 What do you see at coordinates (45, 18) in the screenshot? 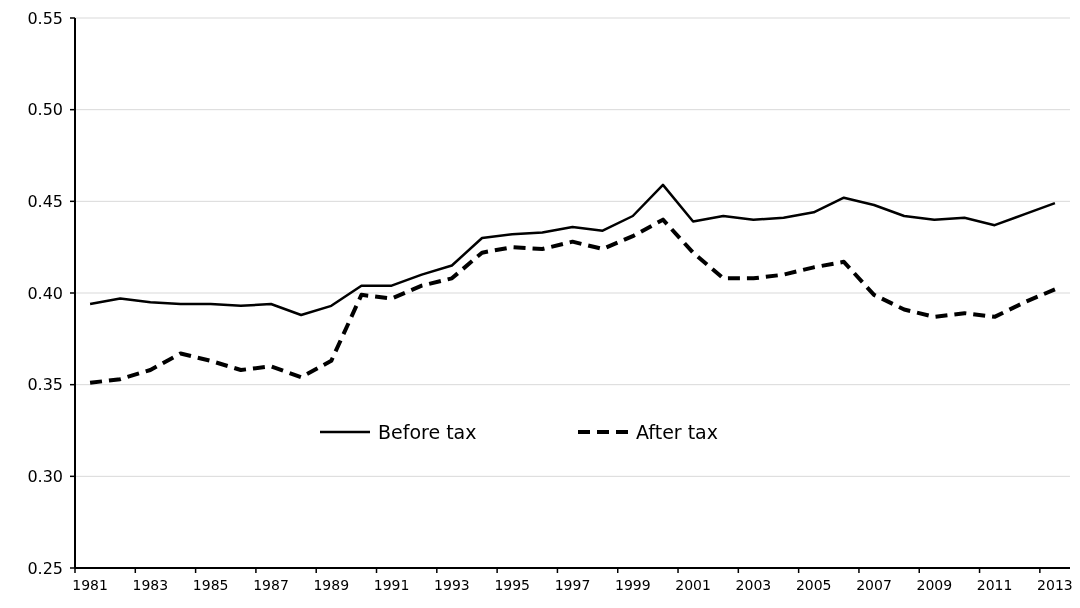
I see `y-tick-label: 0.55` at bounding box center [45, 18].